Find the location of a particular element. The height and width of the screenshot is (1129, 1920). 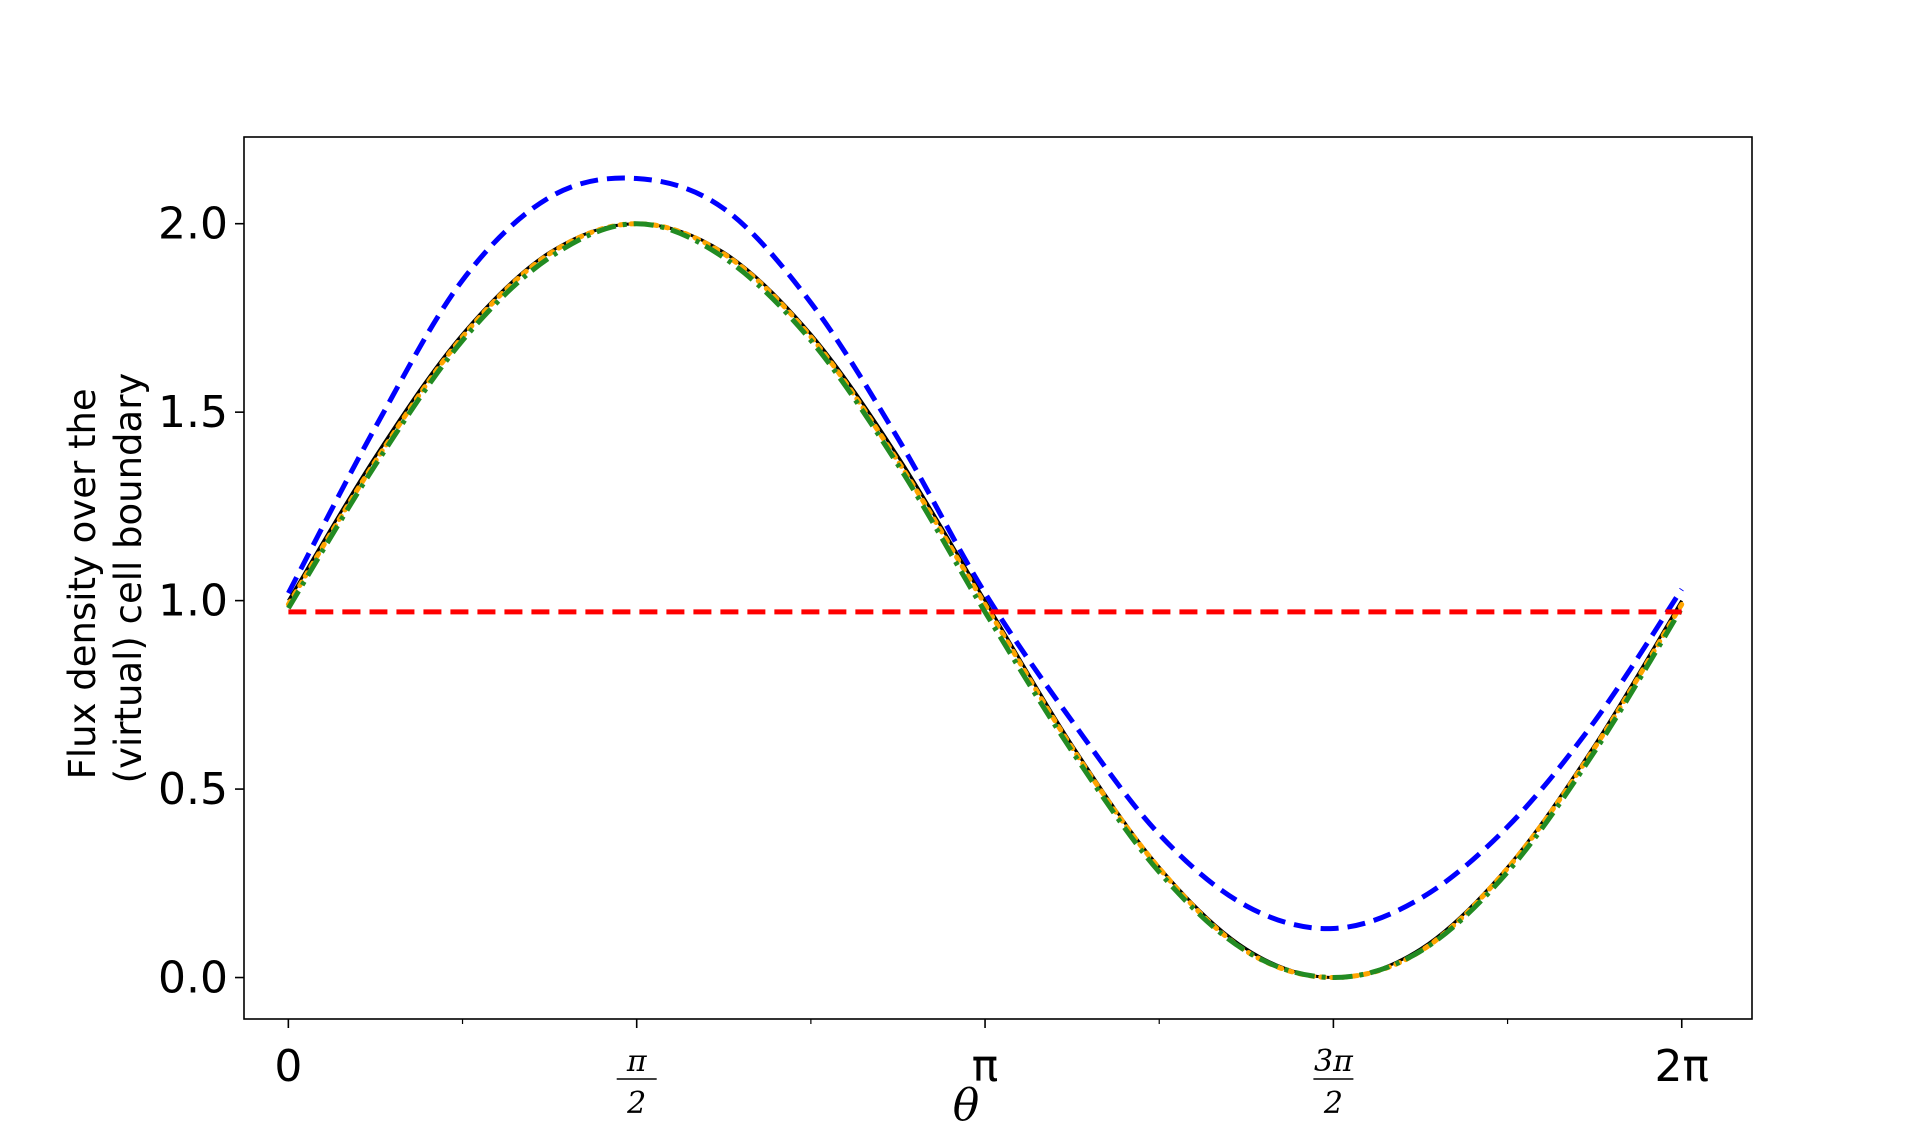

x-tick-label: π is located at coordinates (985, 1066).